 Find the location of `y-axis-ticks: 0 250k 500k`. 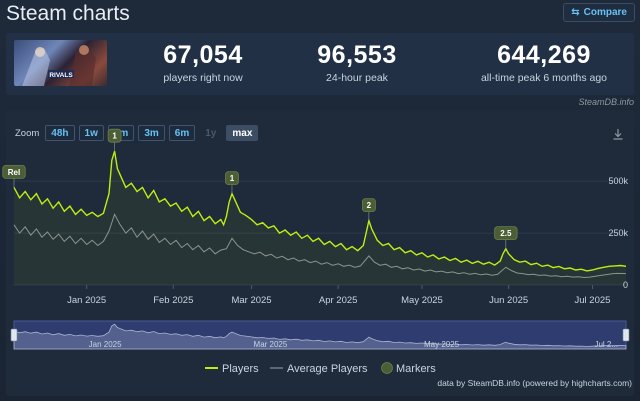

y-axis-ticks: 0 250k 500k is located at coordinates (618, 233).